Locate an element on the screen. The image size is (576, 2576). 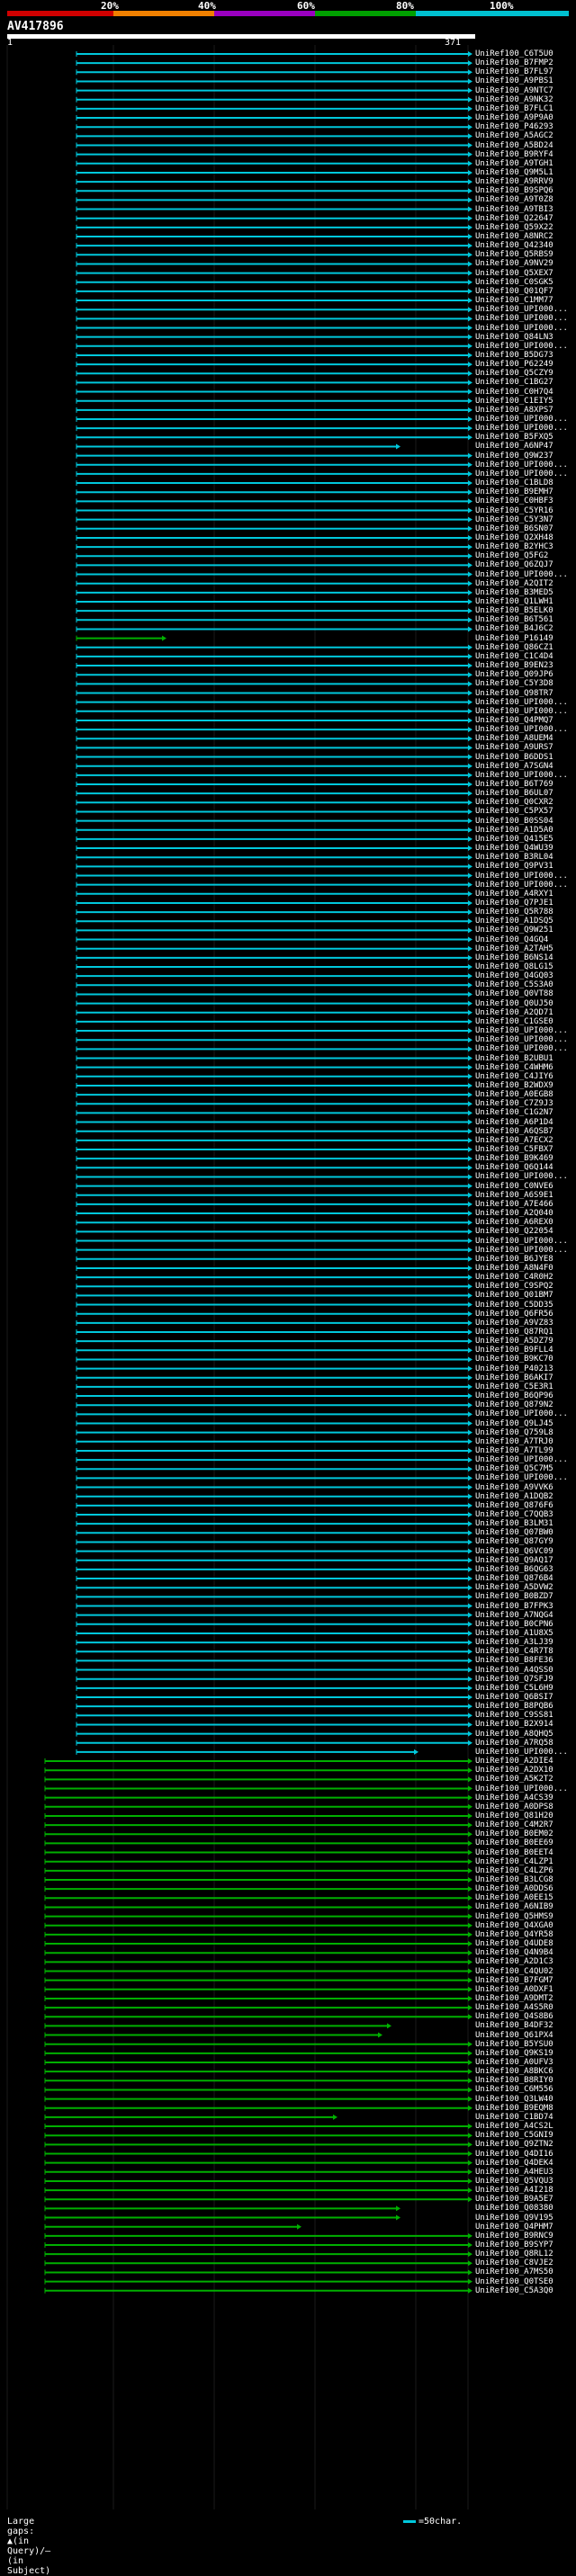
hit-label: UniRef100_B7FPK3 is located at coordinates (515, 1606).